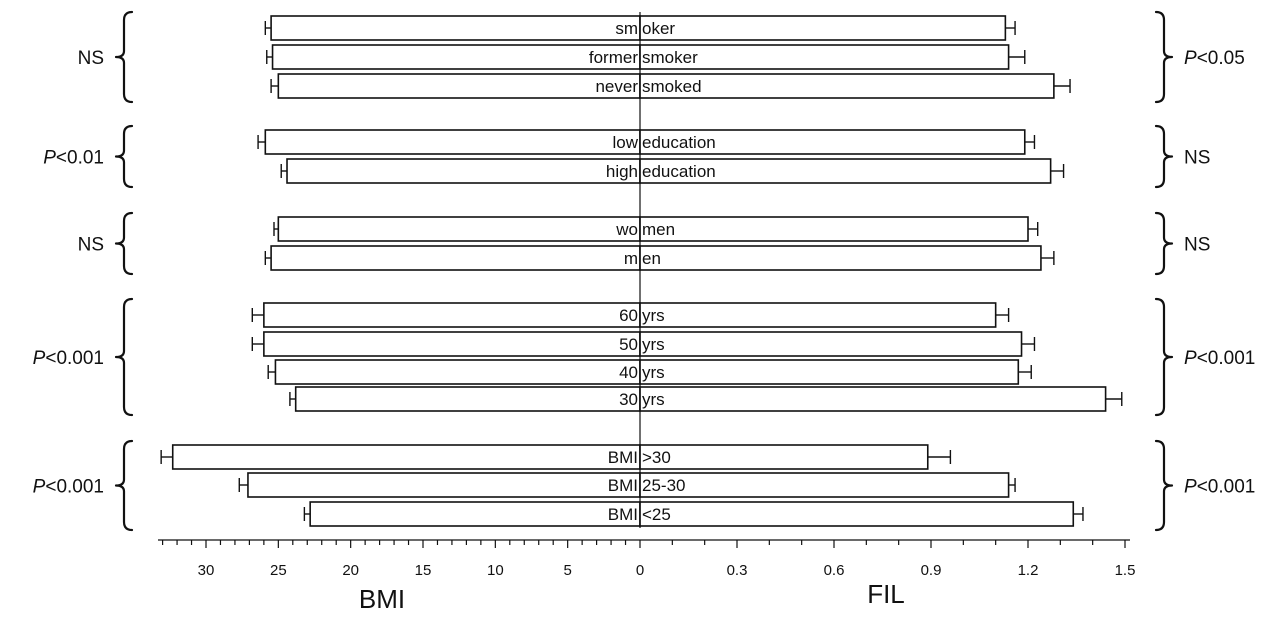  What do you see at coordinates (658, 229) in the screenshot?
I see `category-label-right: men` at bounding box center [658, 229].